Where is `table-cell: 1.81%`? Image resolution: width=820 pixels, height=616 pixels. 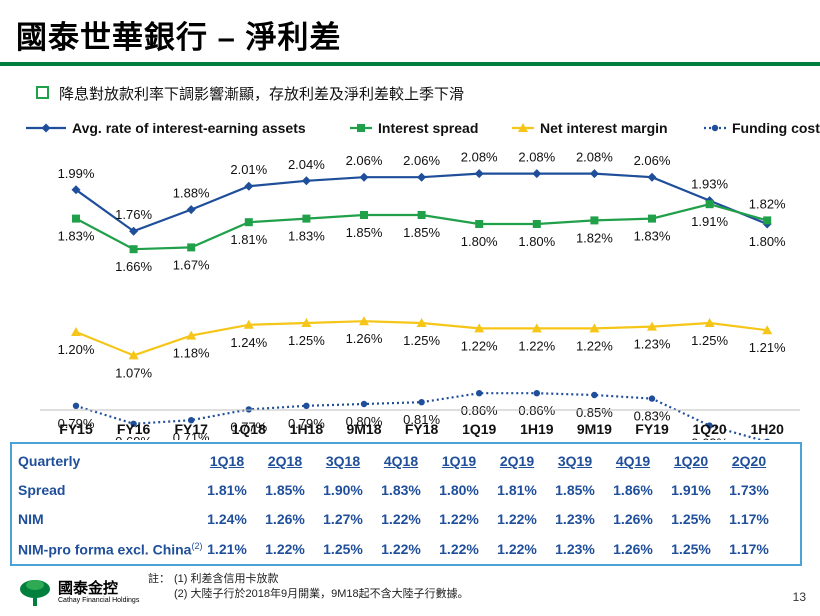 table-cell: 1.81% is located at coordinates (517, 490).